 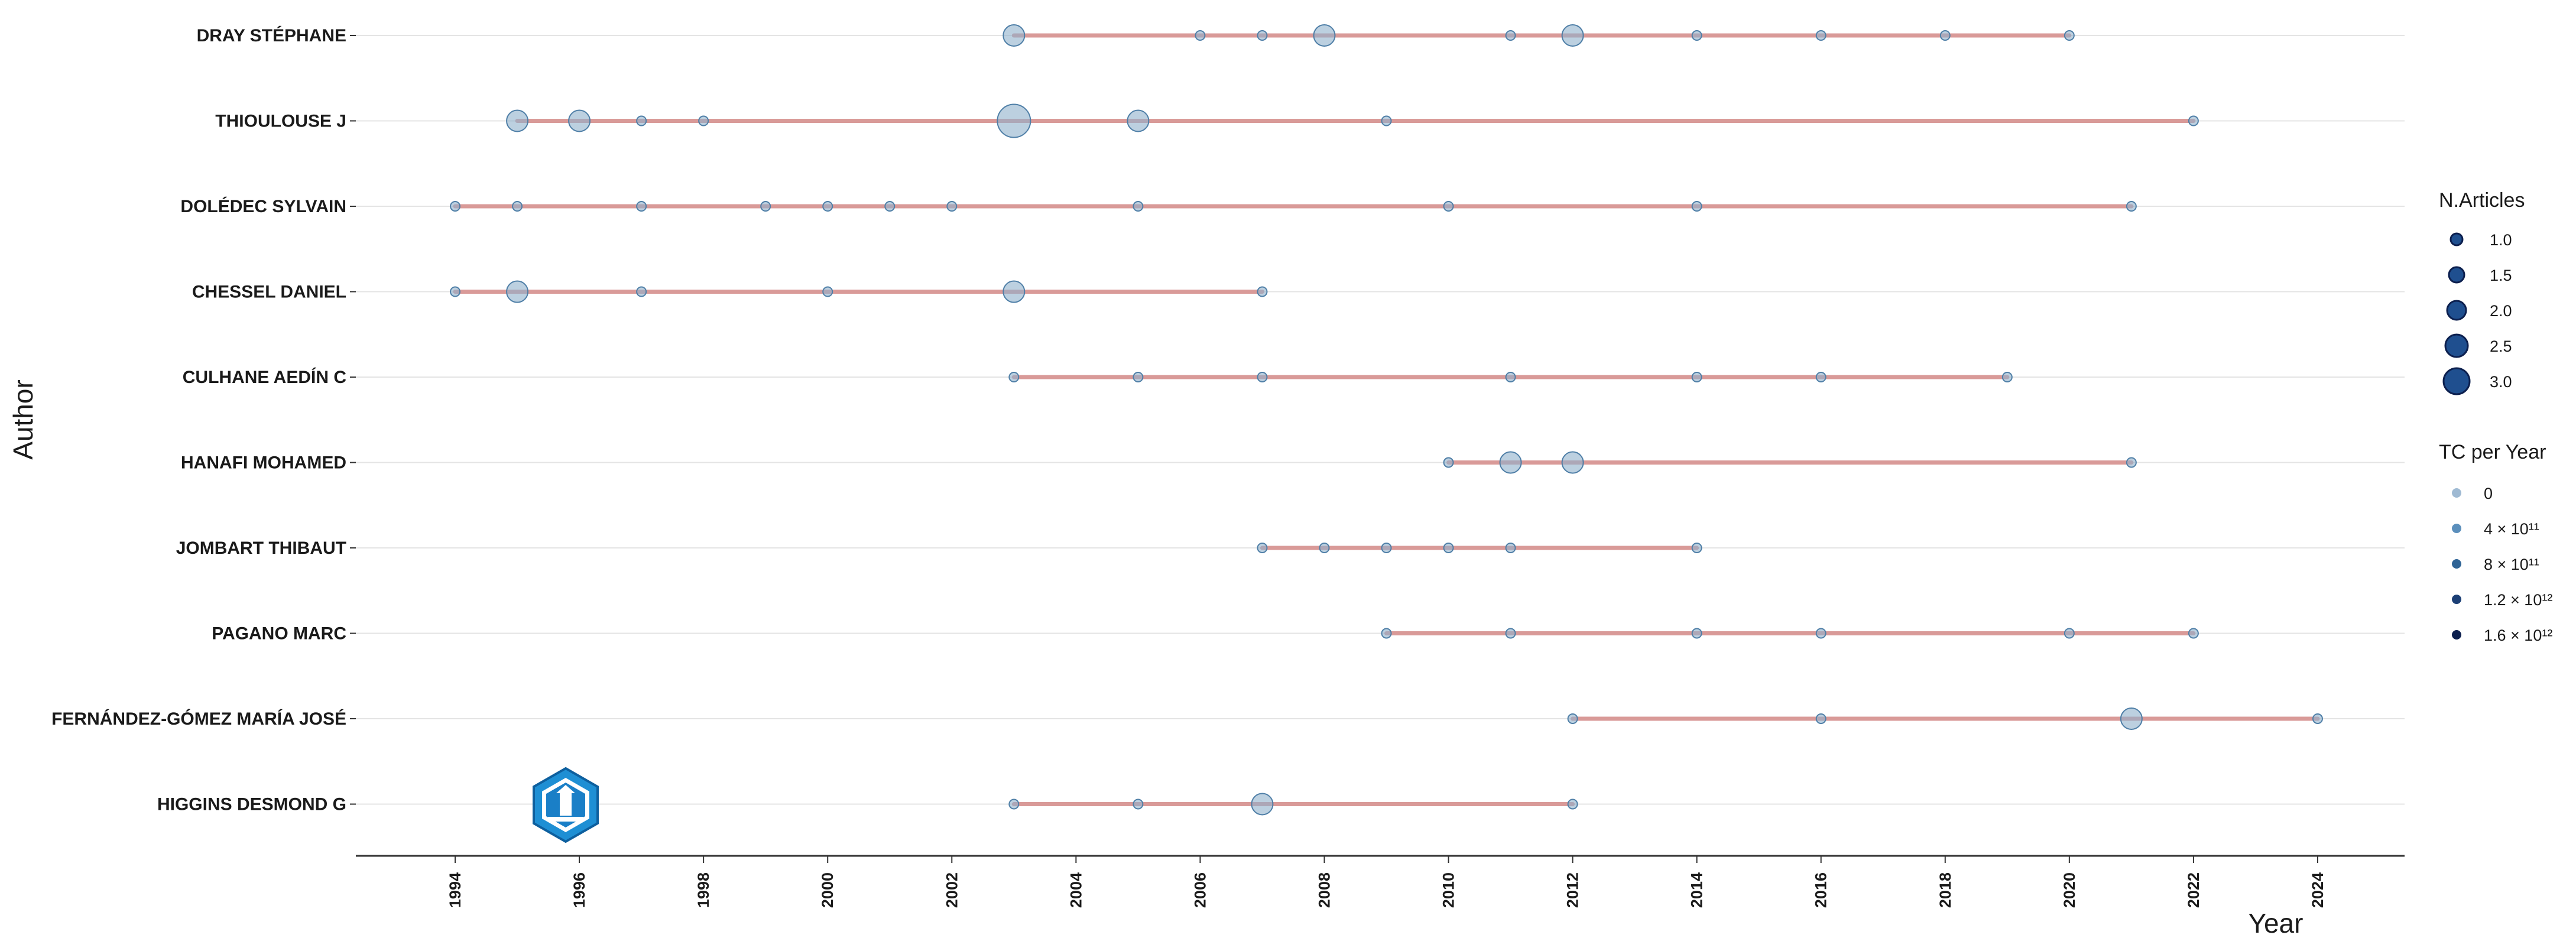 What do you see at coordinates (1200, 890) in the screenshot?
I see `x-tick-label: 2006` at bounding box center [1200, 890].